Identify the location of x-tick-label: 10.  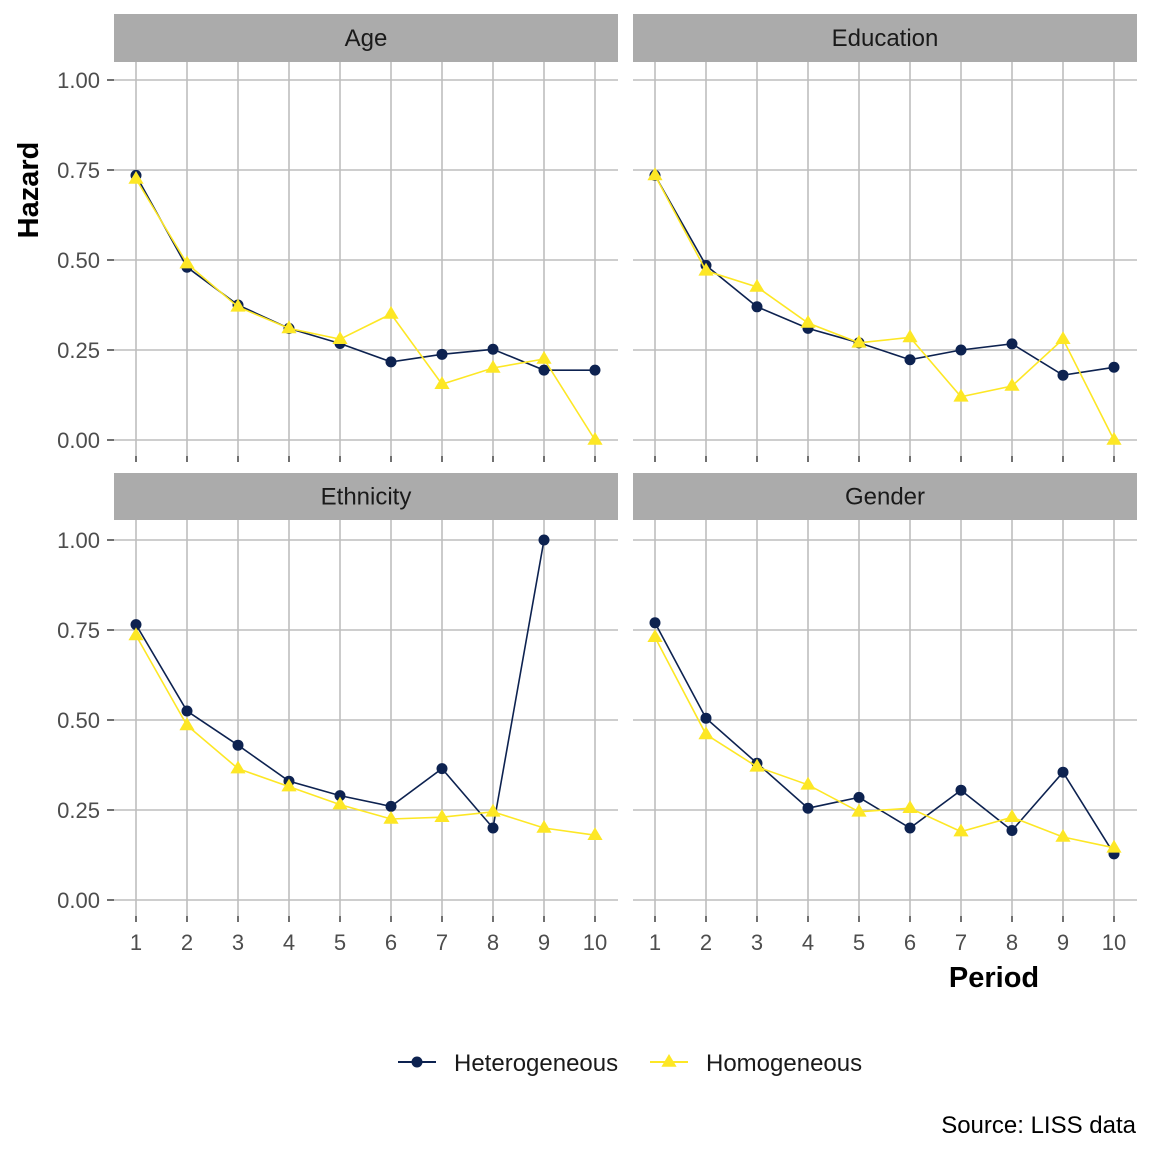
(595, 942).